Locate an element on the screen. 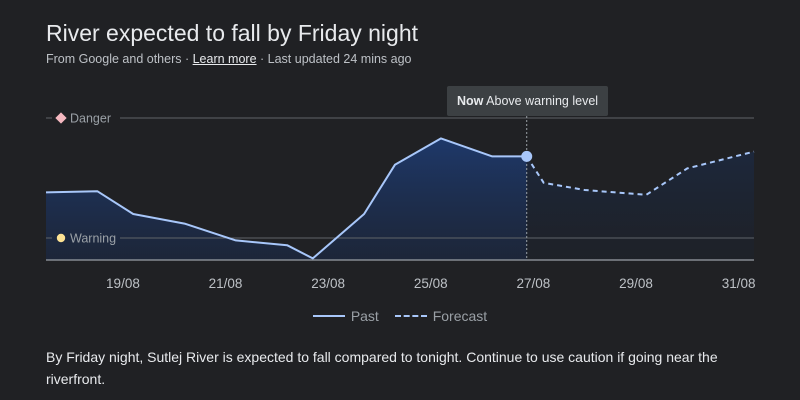  x-tick-label: 31/08 is located at coordinates (739, 283).